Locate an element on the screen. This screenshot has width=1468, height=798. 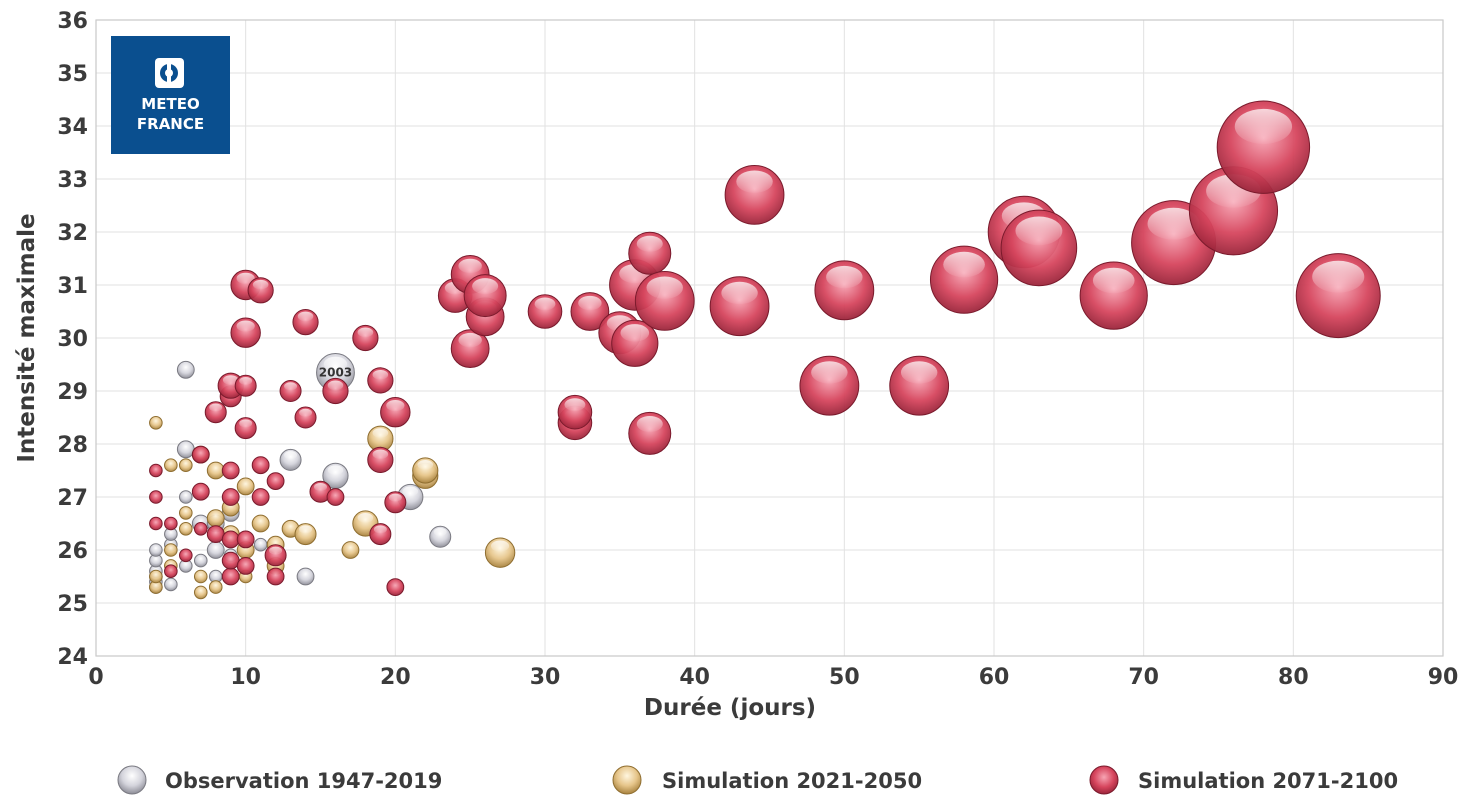
legend-item-observation: Observation 1947-2019 is located at coordinates (279, 780).